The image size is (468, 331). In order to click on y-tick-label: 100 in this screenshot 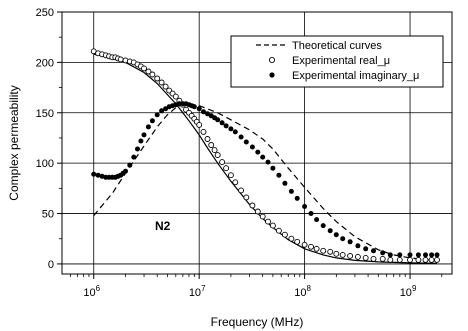, I will do `click(45, 164)`.